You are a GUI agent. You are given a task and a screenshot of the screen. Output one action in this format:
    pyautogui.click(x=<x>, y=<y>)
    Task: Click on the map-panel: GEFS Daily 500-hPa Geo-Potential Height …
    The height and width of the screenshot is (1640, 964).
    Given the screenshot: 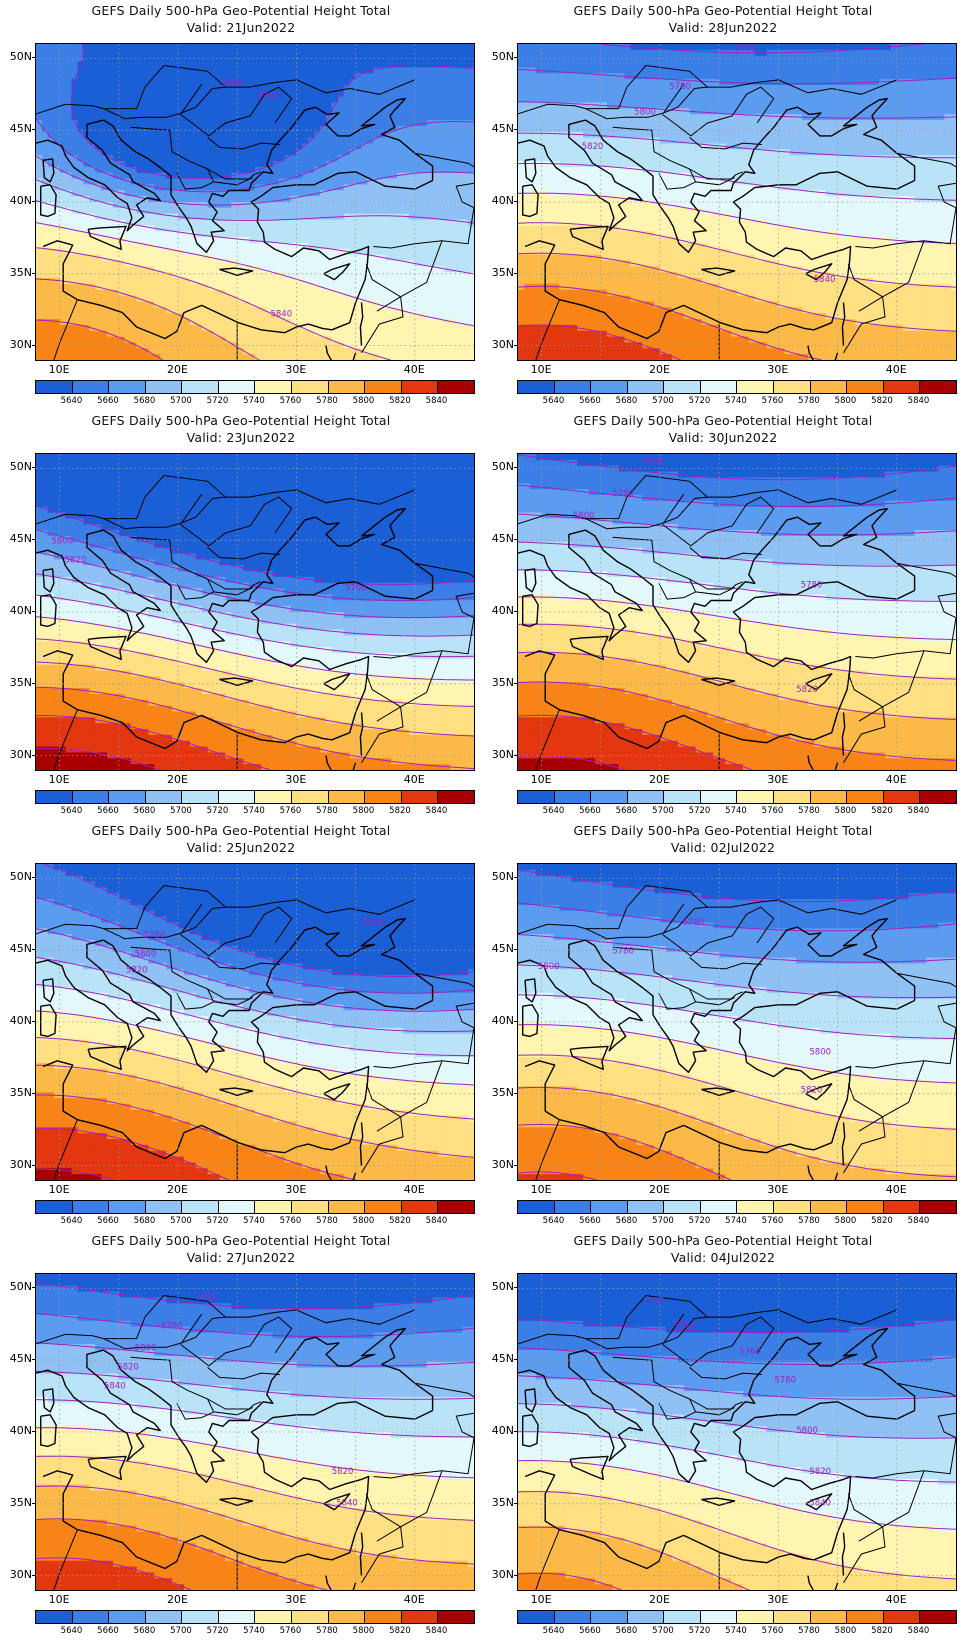 What is the action you would take?
    pyautogui.click(x=241, y=1435)
    